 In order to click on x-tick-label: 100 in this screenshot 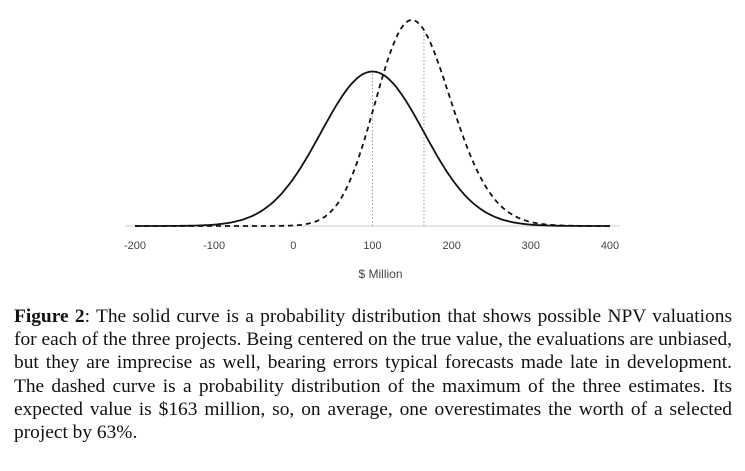, I will do `click(372, 246)`.